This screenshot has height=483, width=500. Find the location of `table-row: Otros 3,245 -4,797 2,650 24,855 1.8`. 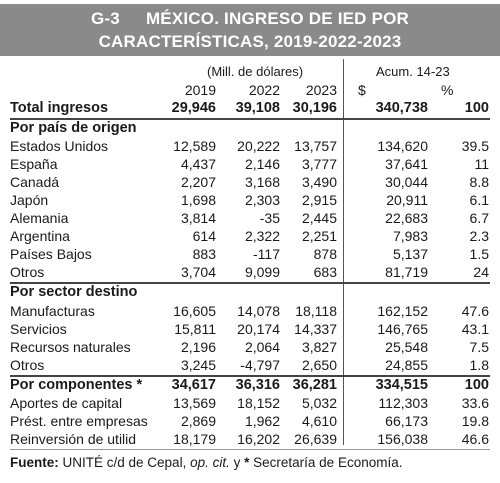

table-row: Otros 3,245 -4,797 2,650 24,855 1.8 is located at coordinates (250, 366).